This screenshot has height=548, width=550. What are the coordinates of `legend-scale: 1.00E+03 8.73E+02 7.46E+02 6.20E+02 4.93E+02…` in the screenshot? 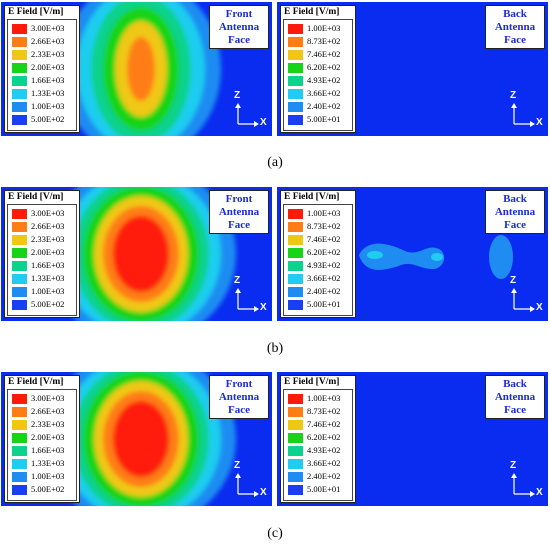 It's located at (318, 445).